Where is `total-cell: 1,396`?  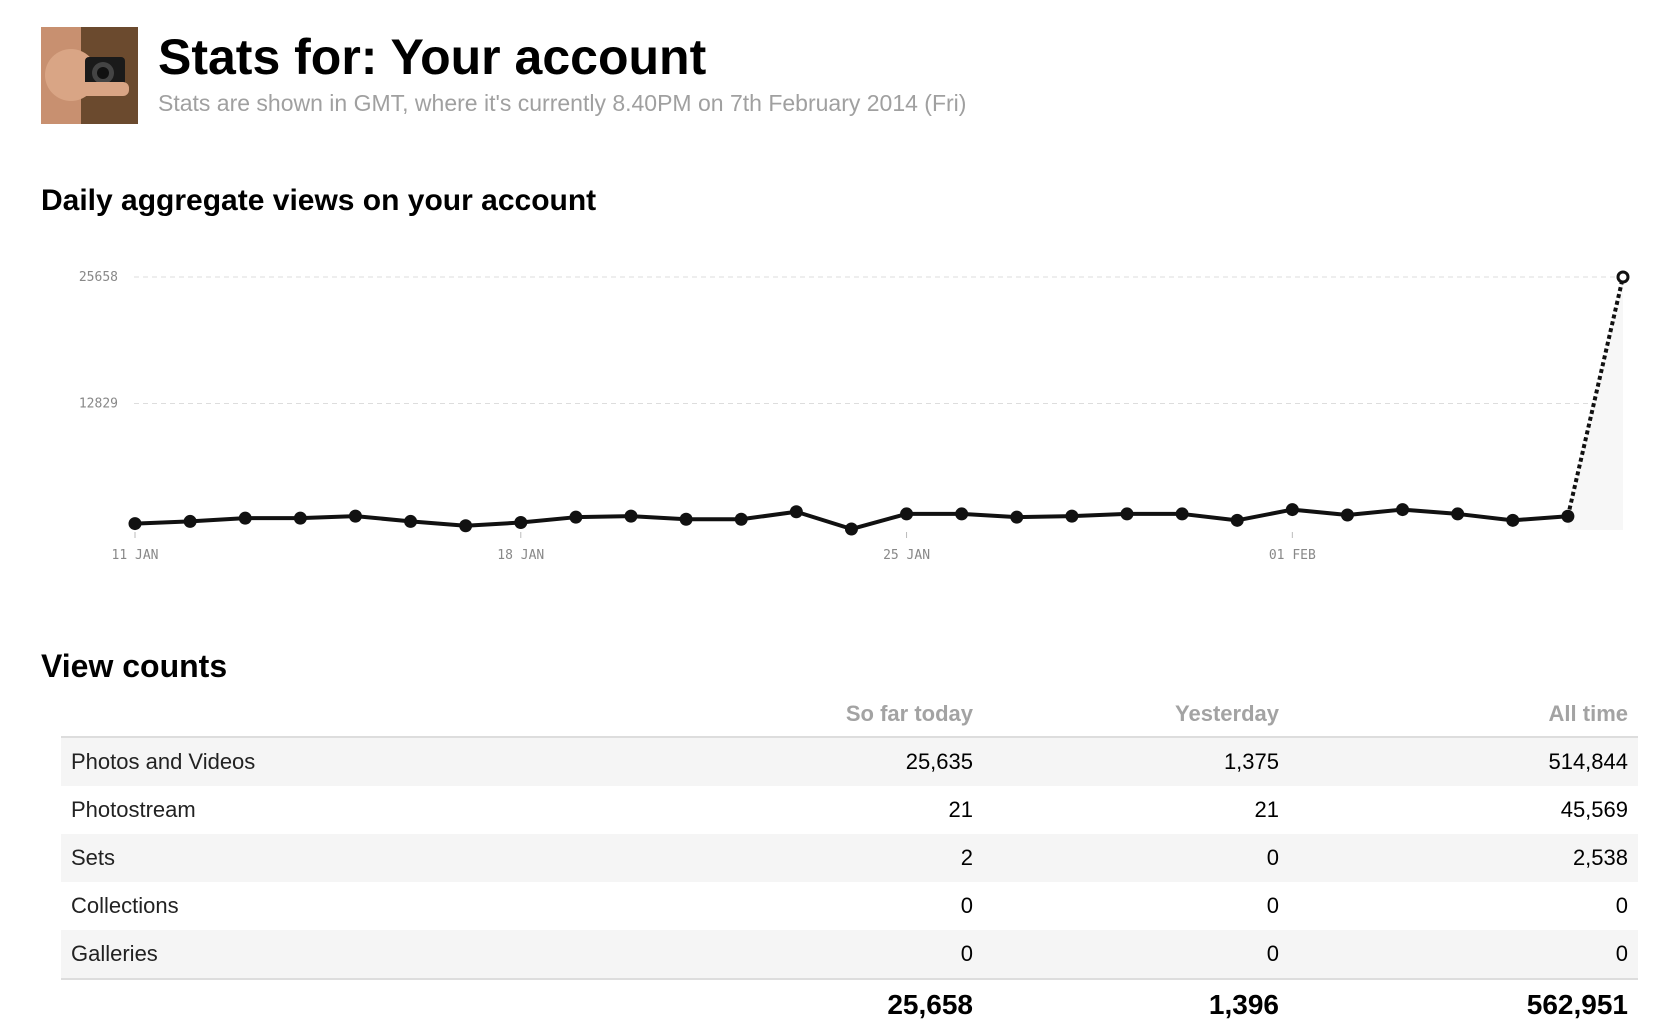 total-cell: 1,396 is located at coordinates (1136, 1004).